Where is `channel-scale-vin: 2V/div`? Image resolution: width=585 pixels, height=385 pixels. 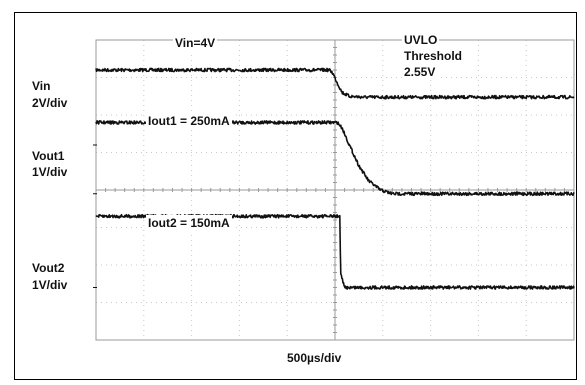 channel-scale-vin: 2V/div is located at coordinates (50, 103).